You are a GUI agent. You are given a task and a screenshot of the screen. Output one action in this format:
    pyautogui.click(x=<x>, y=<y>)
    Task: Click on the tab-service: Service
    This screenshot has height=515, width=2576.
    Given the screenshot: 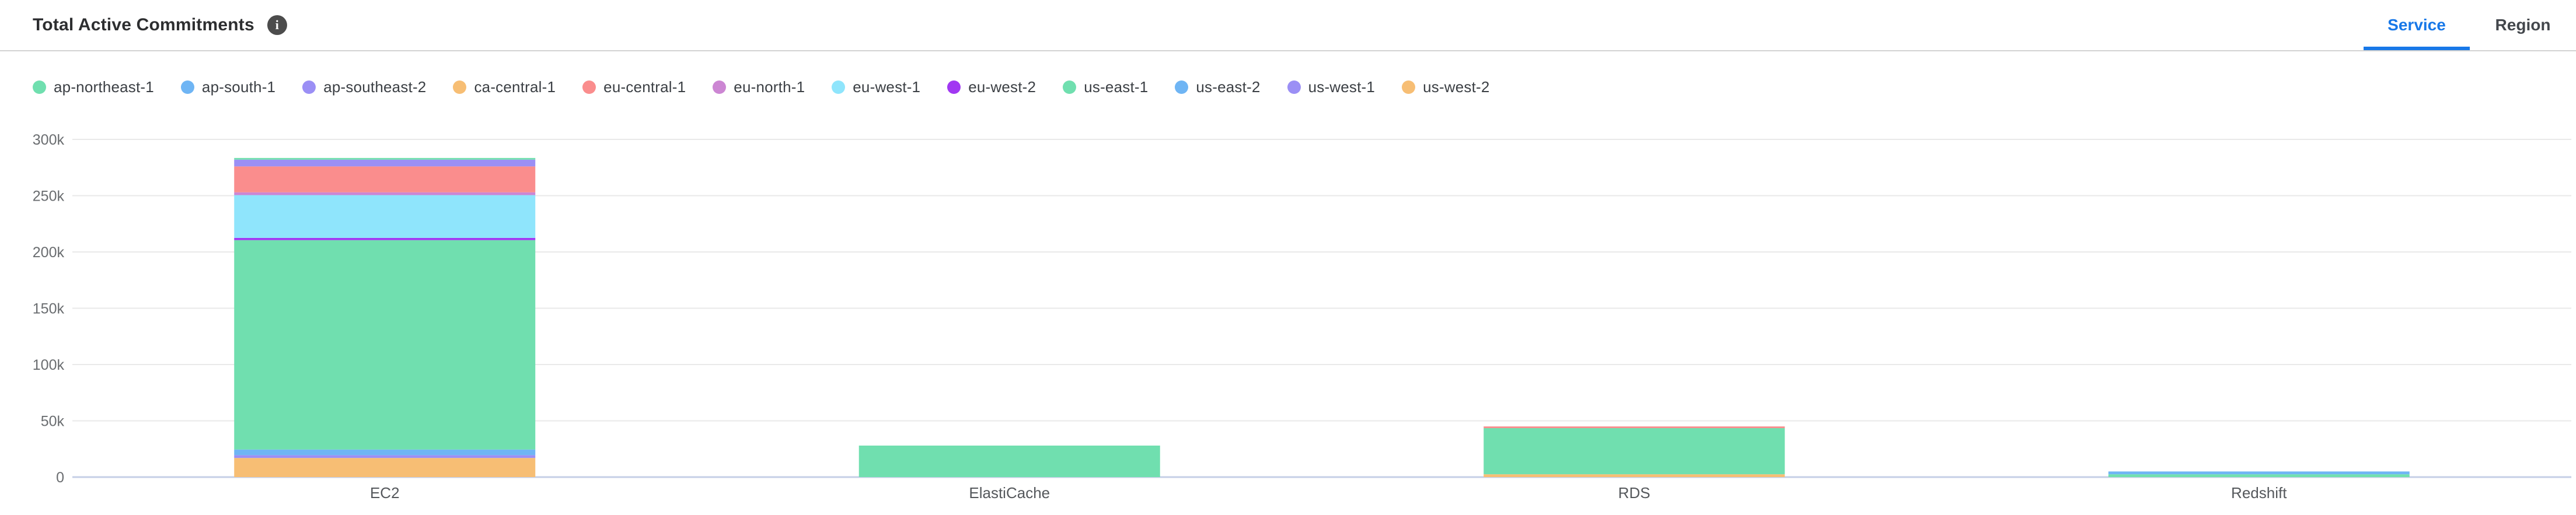 What is the action you would take?
    pyautogui.click(x=2417, y=25)
    